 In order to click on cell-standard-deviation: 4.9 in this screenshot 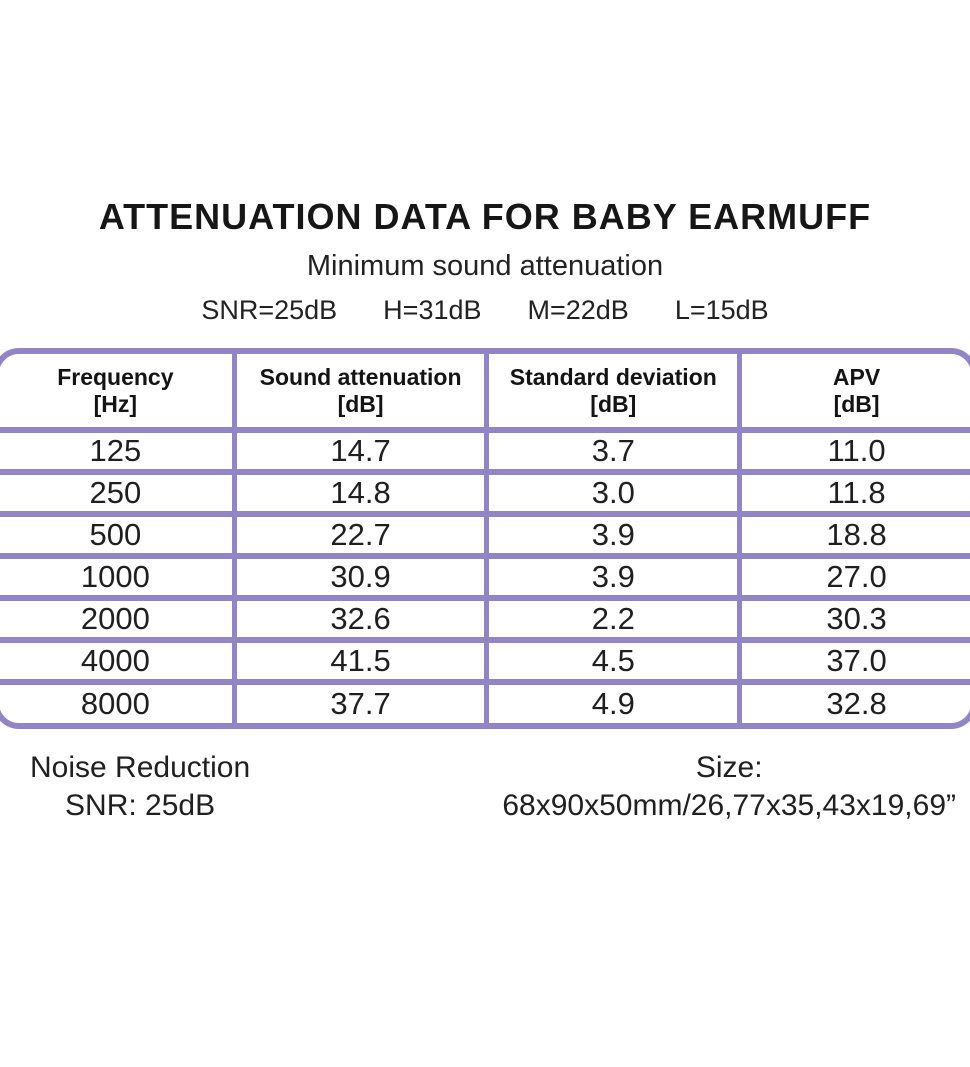, I will do `click(613, 701)`.